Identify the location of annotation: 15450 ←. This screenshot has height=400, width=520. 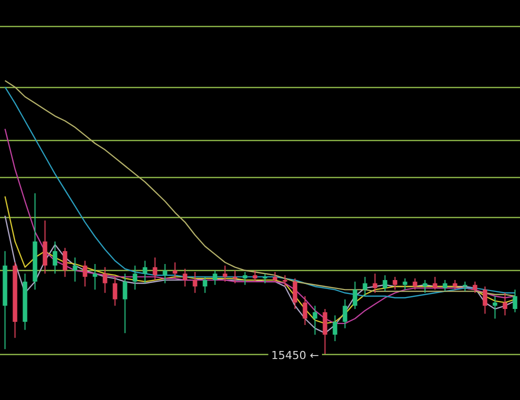
(295, 355).